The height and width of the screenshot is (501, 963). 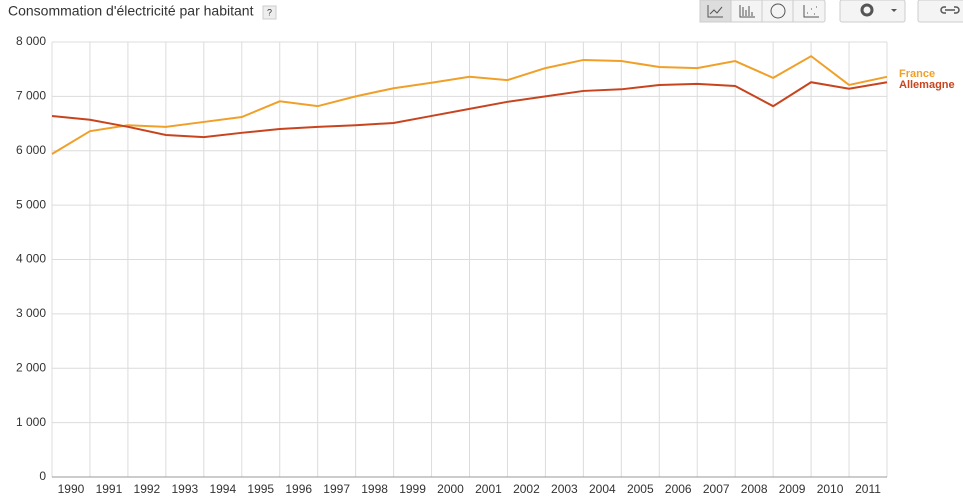 I want to click on series-line, so click(x=469, y=110).